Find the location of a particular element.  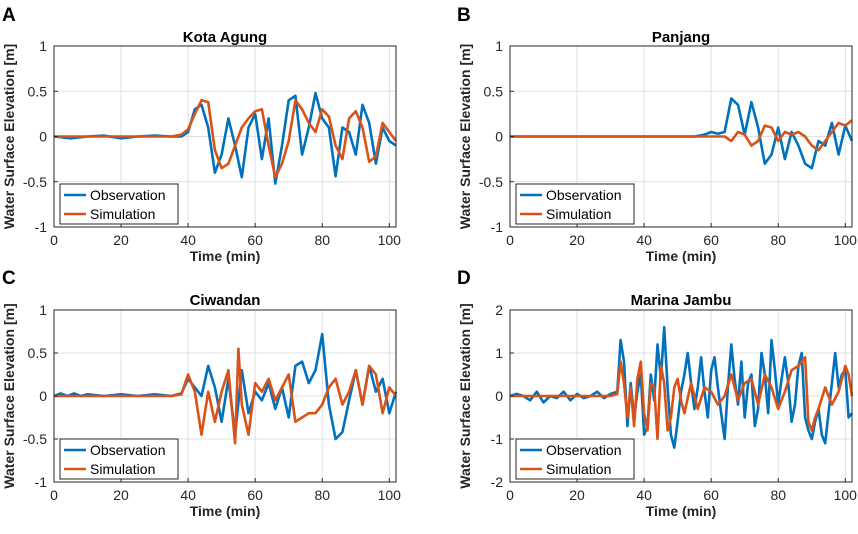

chart-title: Marina Jambu is located at coordinates (681, 300).